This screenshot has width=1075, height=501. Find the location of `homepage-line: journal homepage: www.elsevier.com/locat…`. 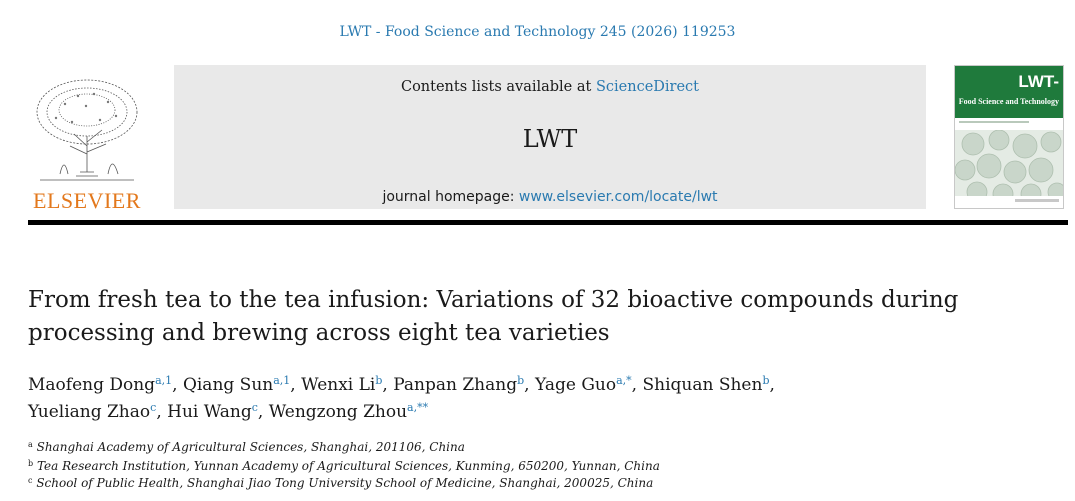

homepage-line: journal homepage: www.elsevier.com/locat… is located at coordinates (550, 197).